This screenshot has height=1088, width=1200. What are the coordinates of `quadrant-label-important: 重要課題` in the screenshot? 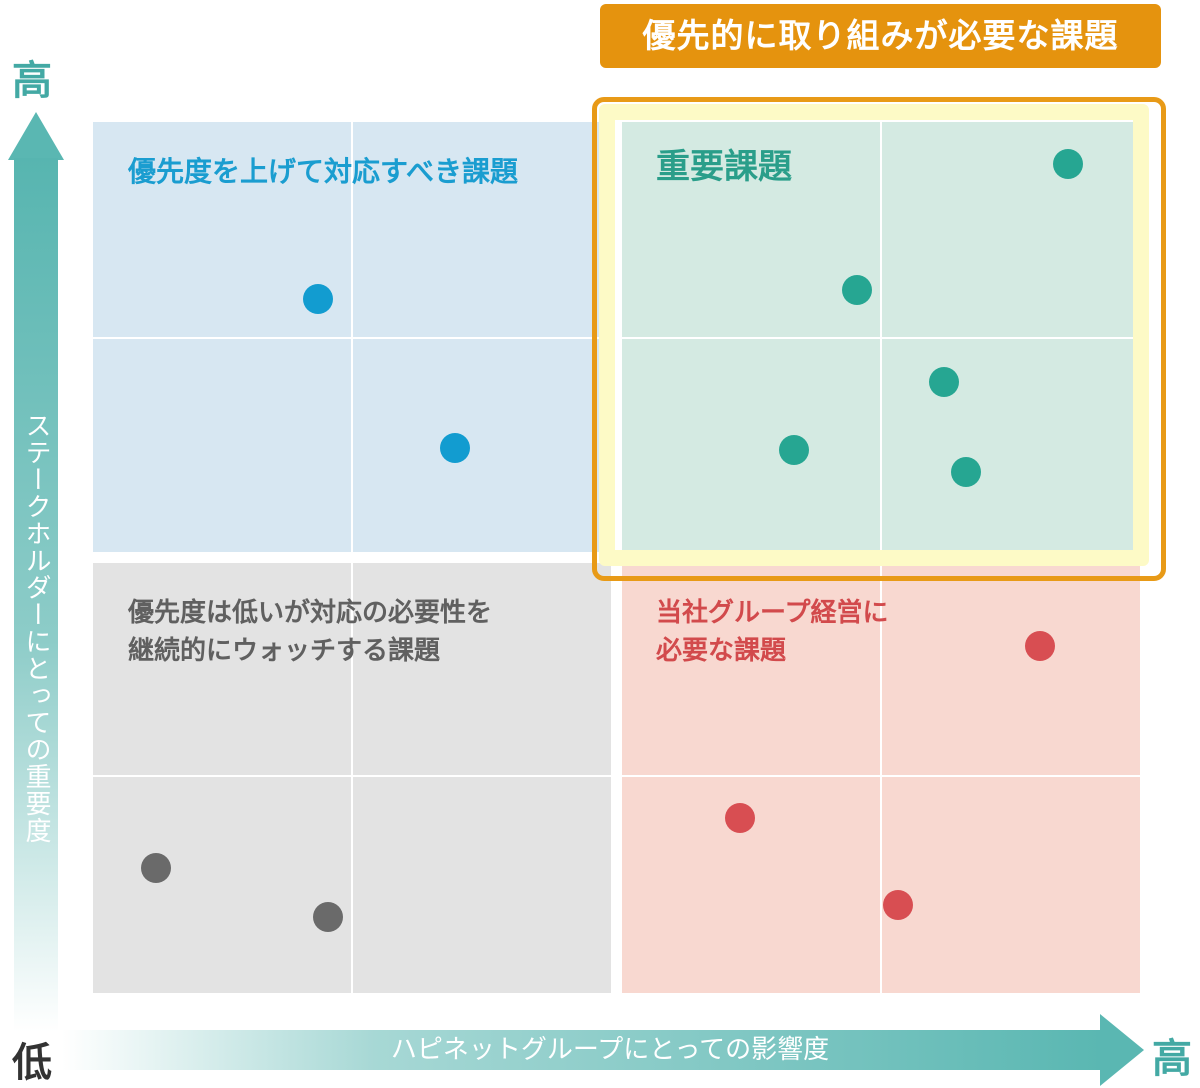 It's located at (724, 167).